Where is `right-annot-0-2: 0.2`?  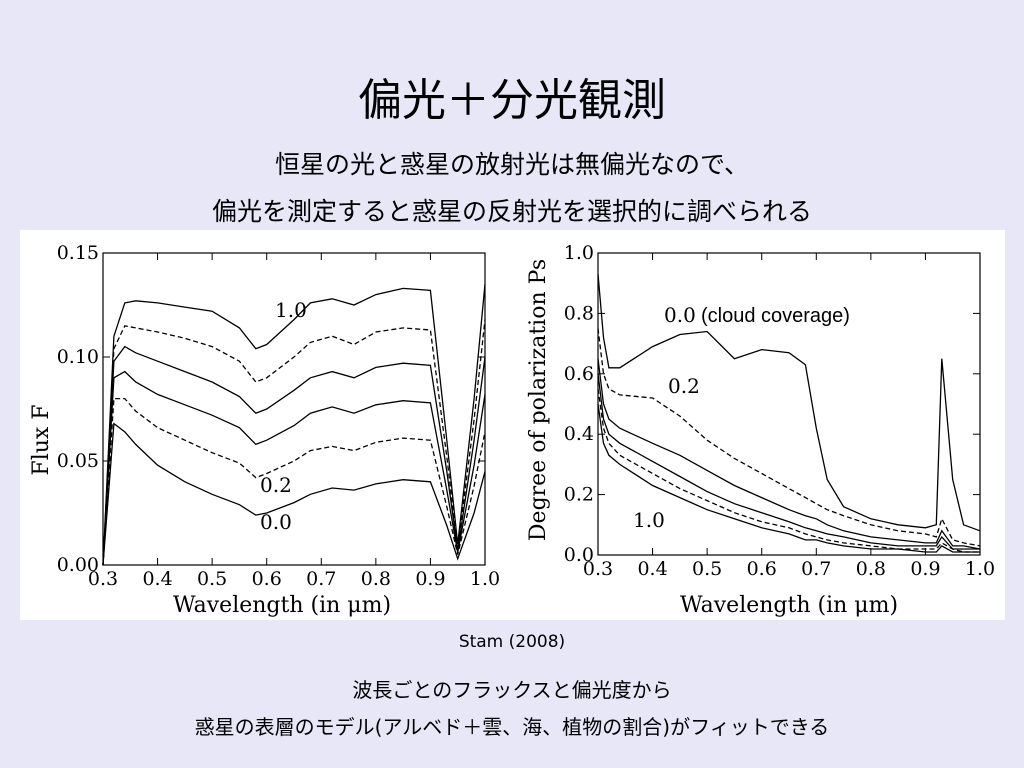 right-annot-0-2: 0.2 is located at coordinates (684, 386).